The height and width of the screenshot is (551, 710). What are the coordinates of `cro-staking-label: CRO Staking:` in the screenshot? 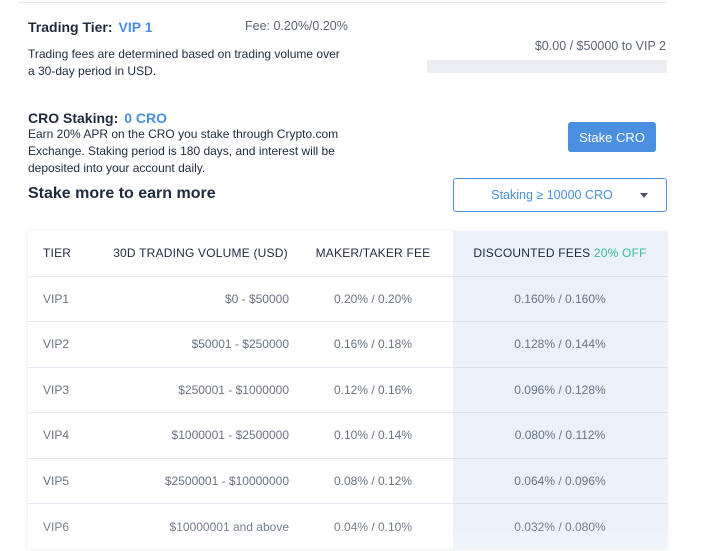 It's located at (73, 118).